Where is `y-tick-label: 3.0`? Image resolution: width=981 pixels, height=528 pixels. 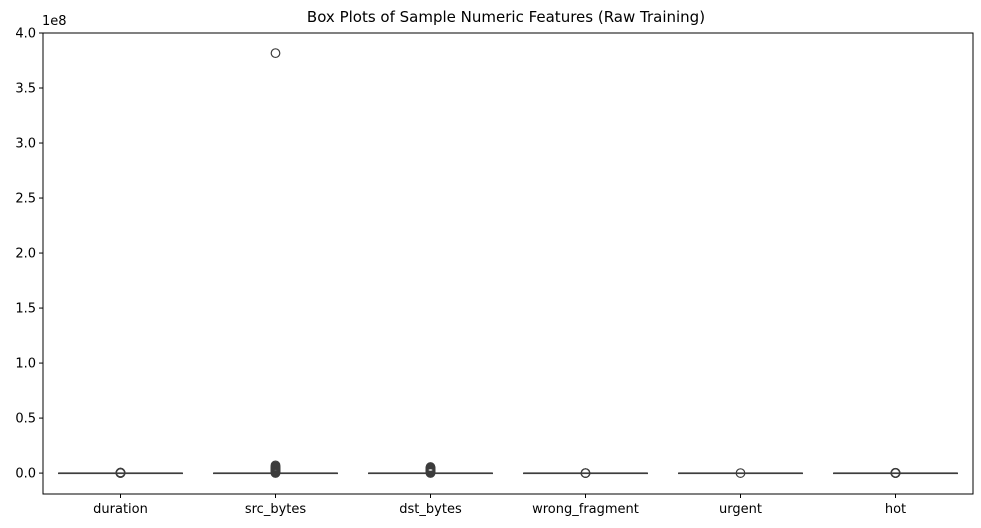
y-tick-label: 3.0 is located at coordinates (25, 144).